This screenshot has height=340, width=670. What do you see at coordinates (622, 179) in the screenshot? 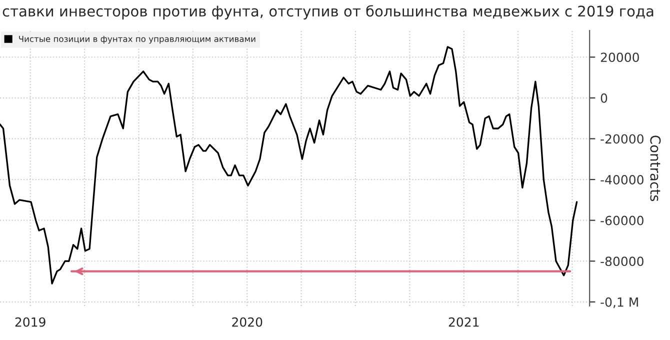
I see `y-tick-label: -40000` at bounding box center [622, 179].